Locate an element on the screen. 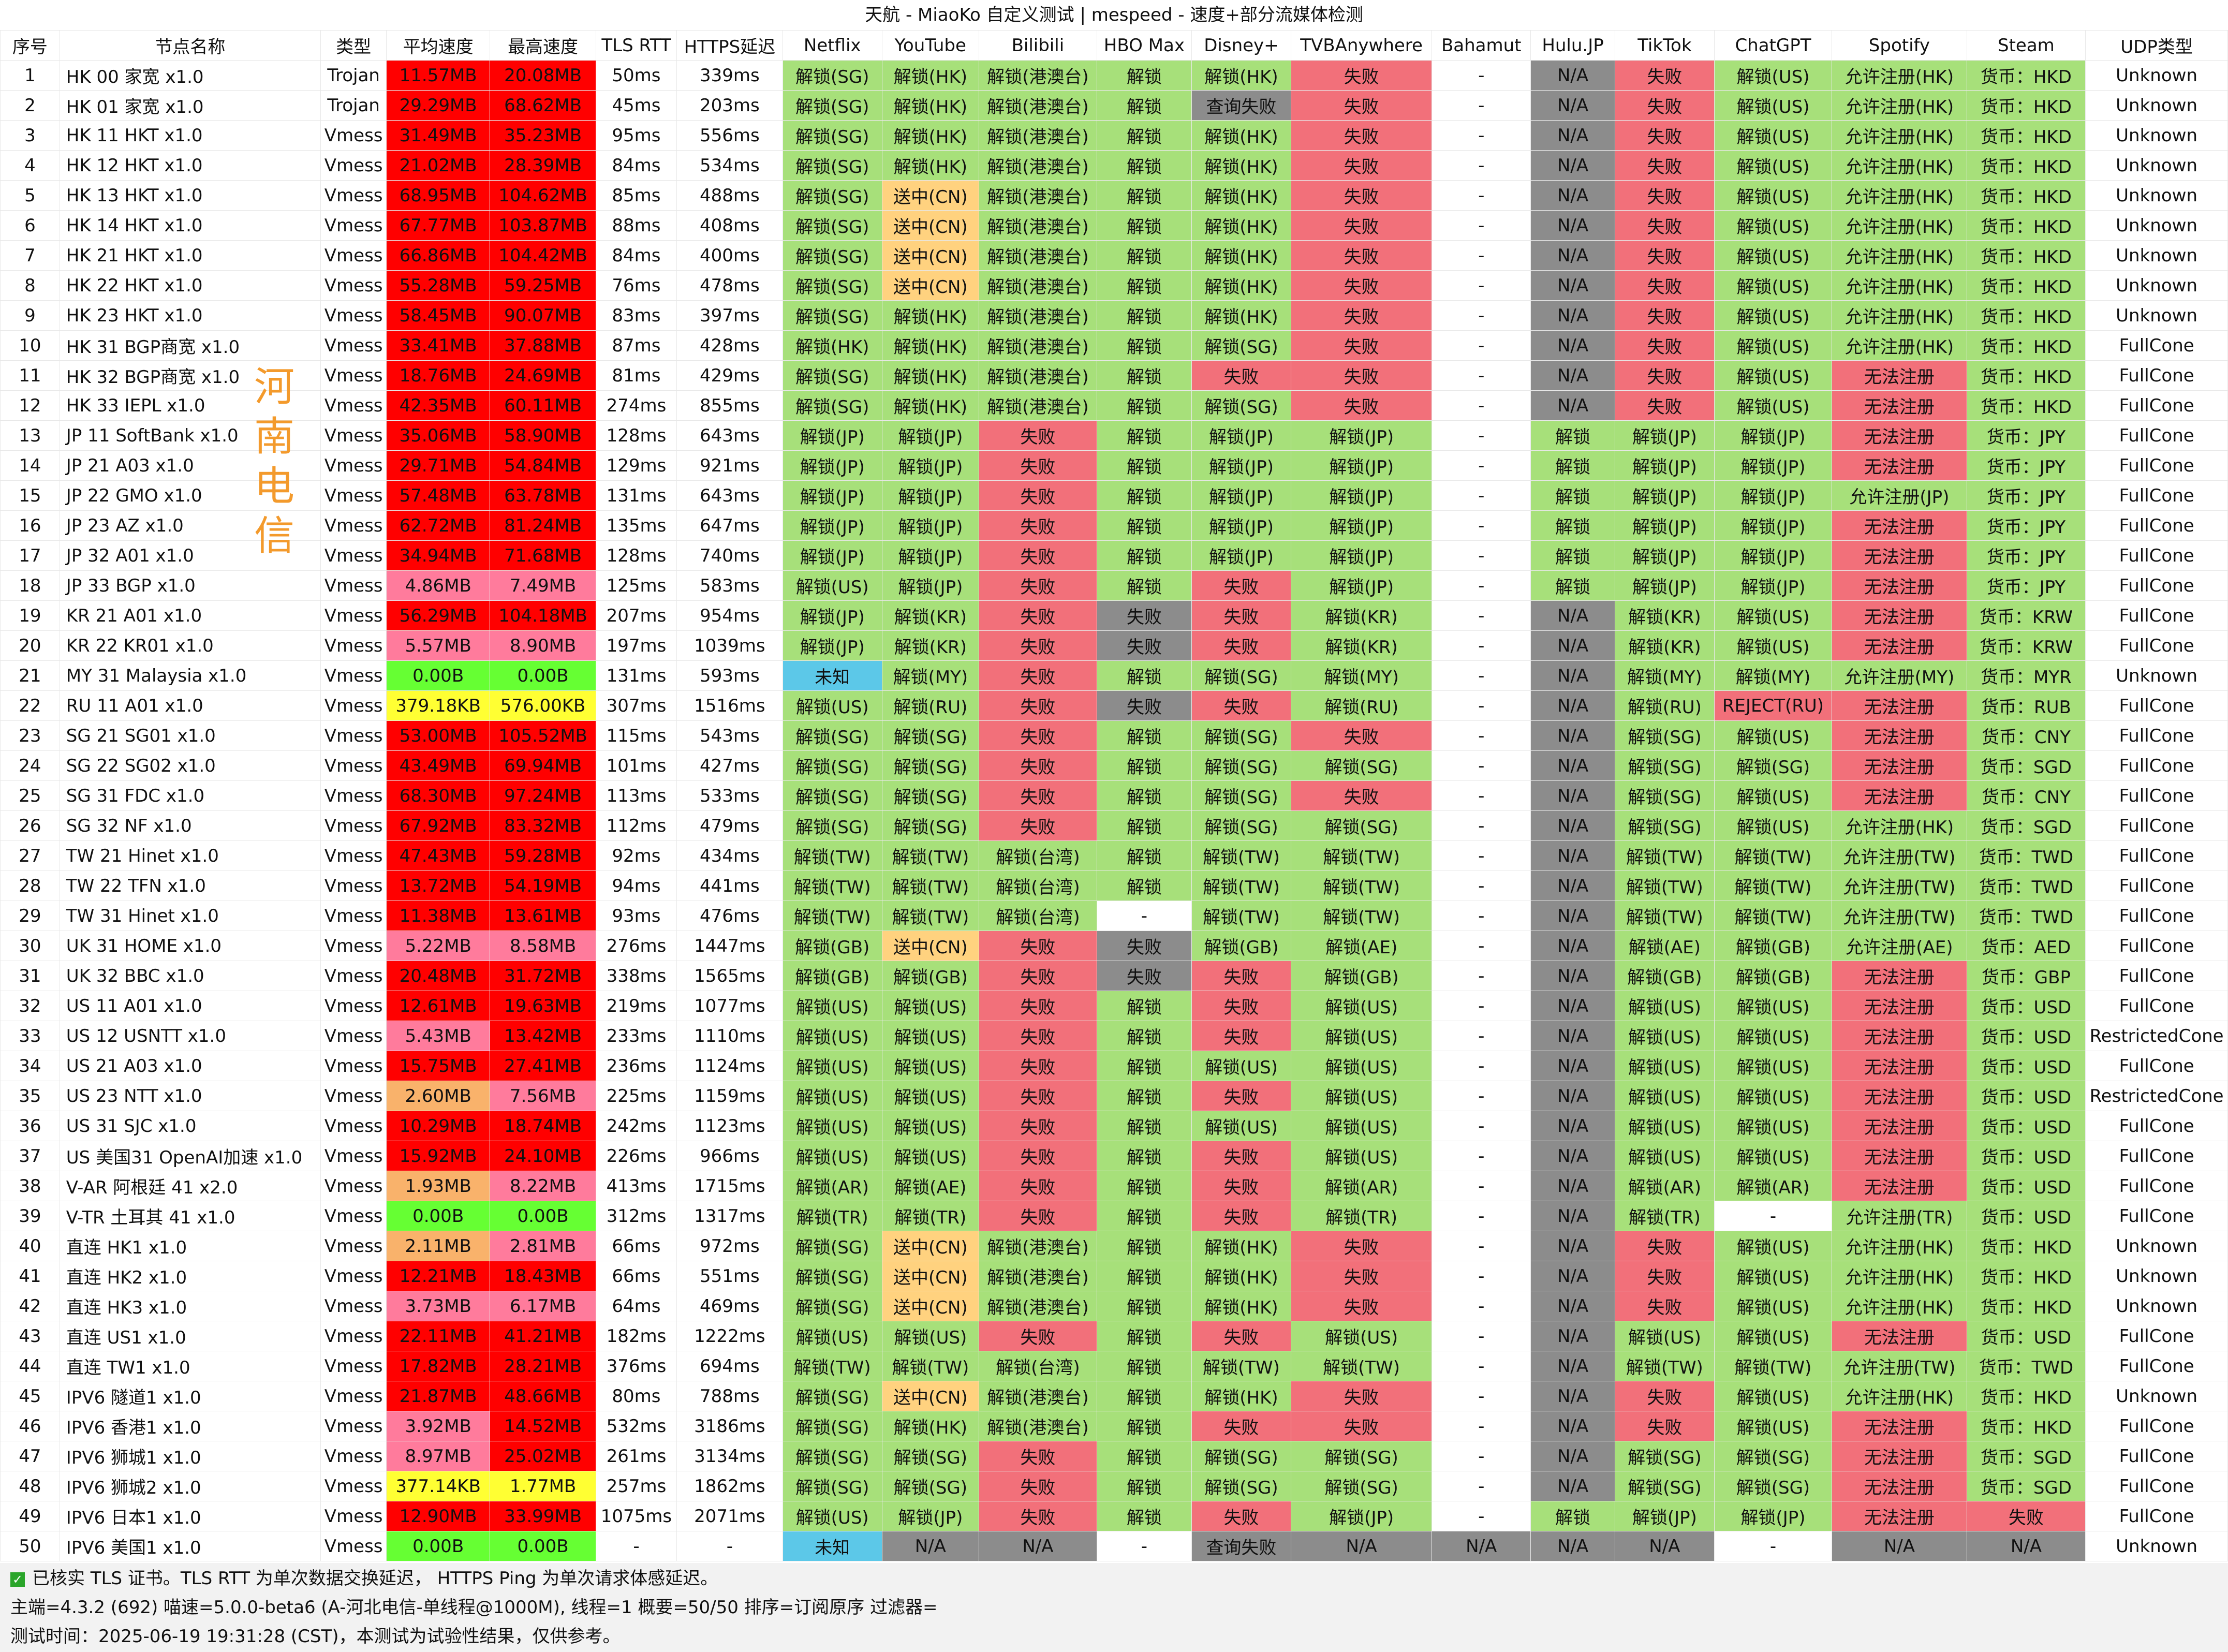  column-header-8: YouTube is located at coordinates (930, 46).